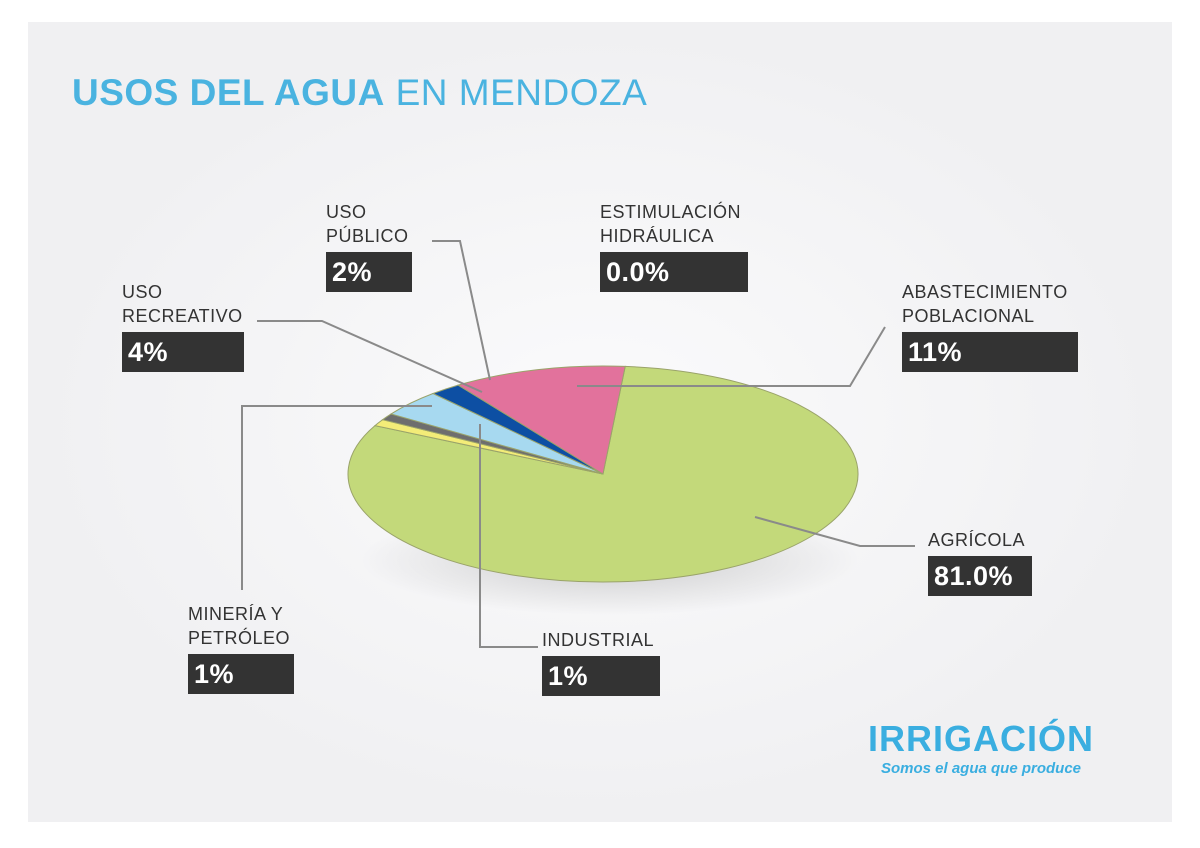  Describe the element at coordinates (834, 531) in the screenshot. I see `leader-line-agricola` at that location.